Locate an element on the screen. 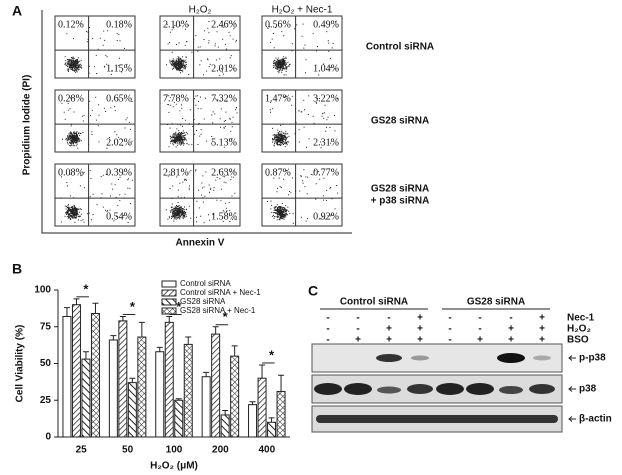  percentage: 1.58% is located at coordinates (224, 216).